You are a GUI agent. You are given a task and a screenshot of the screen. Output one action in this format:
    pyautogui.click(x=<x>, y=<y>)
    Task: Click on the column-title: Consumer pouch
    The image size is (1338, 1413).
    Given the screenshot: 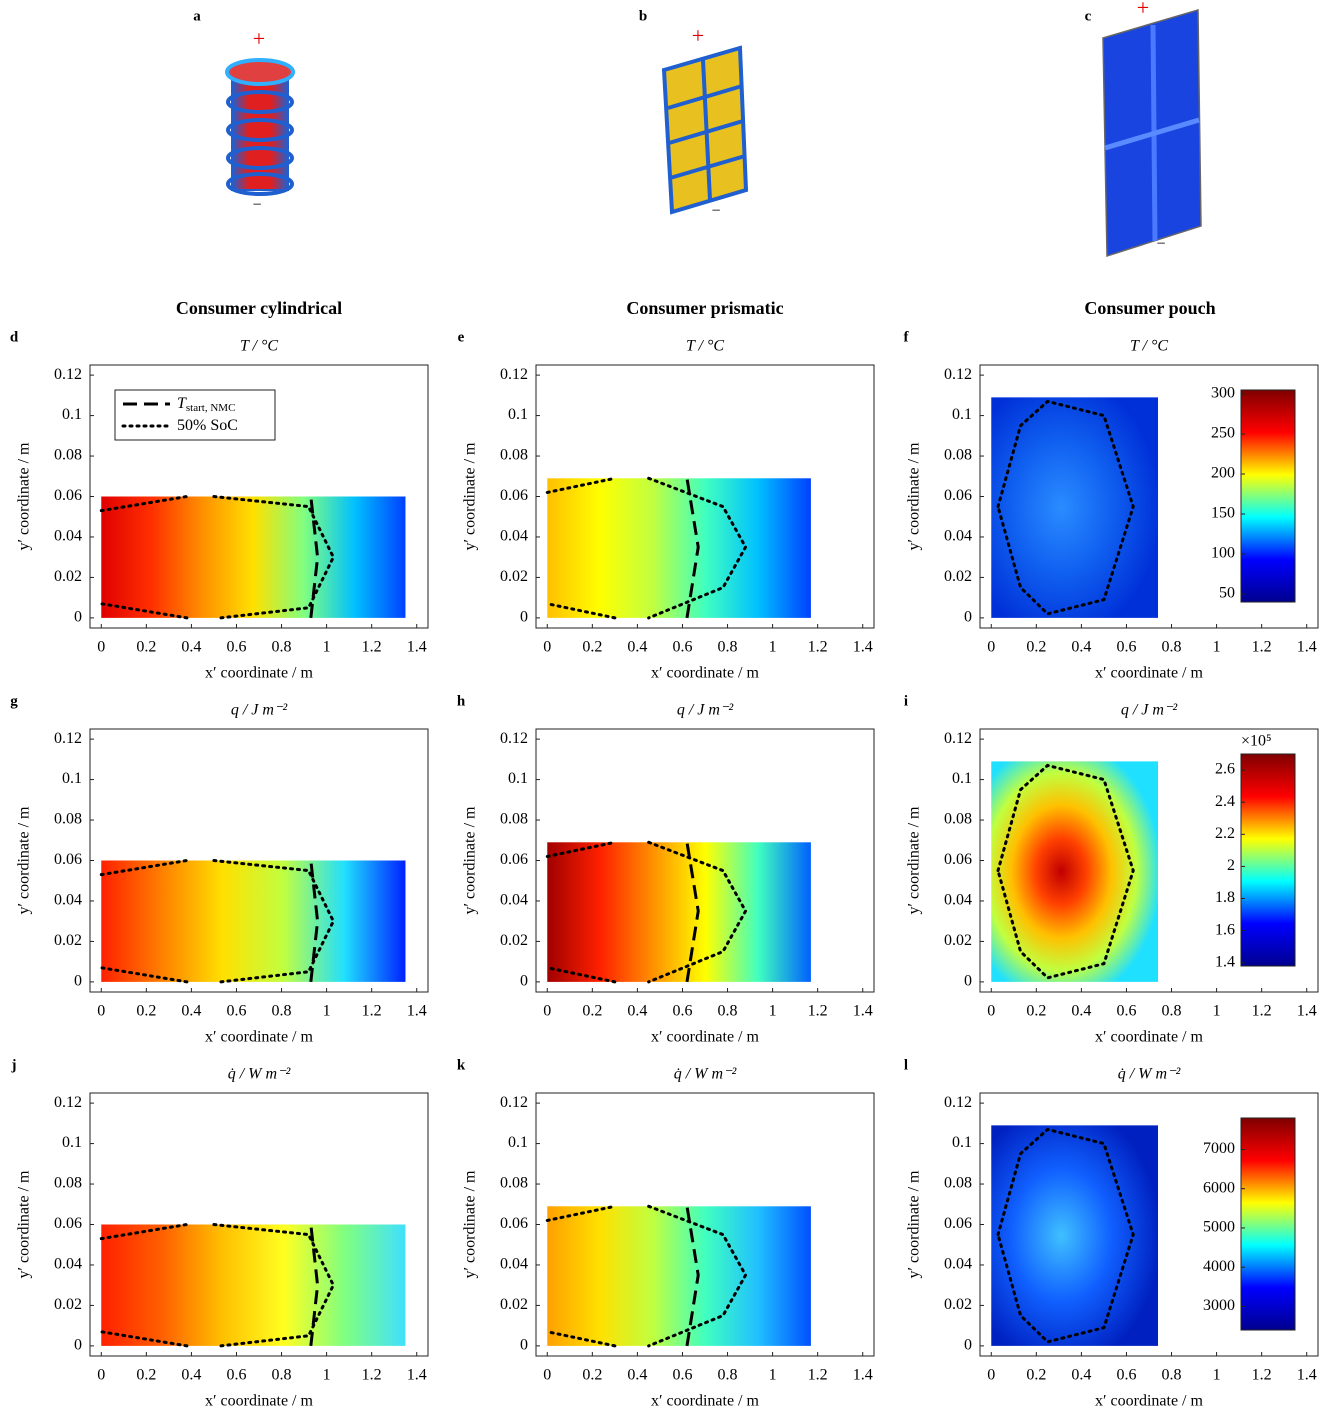 What is the action you would take?
    pyautogui.click(x=1149, y=308)
    